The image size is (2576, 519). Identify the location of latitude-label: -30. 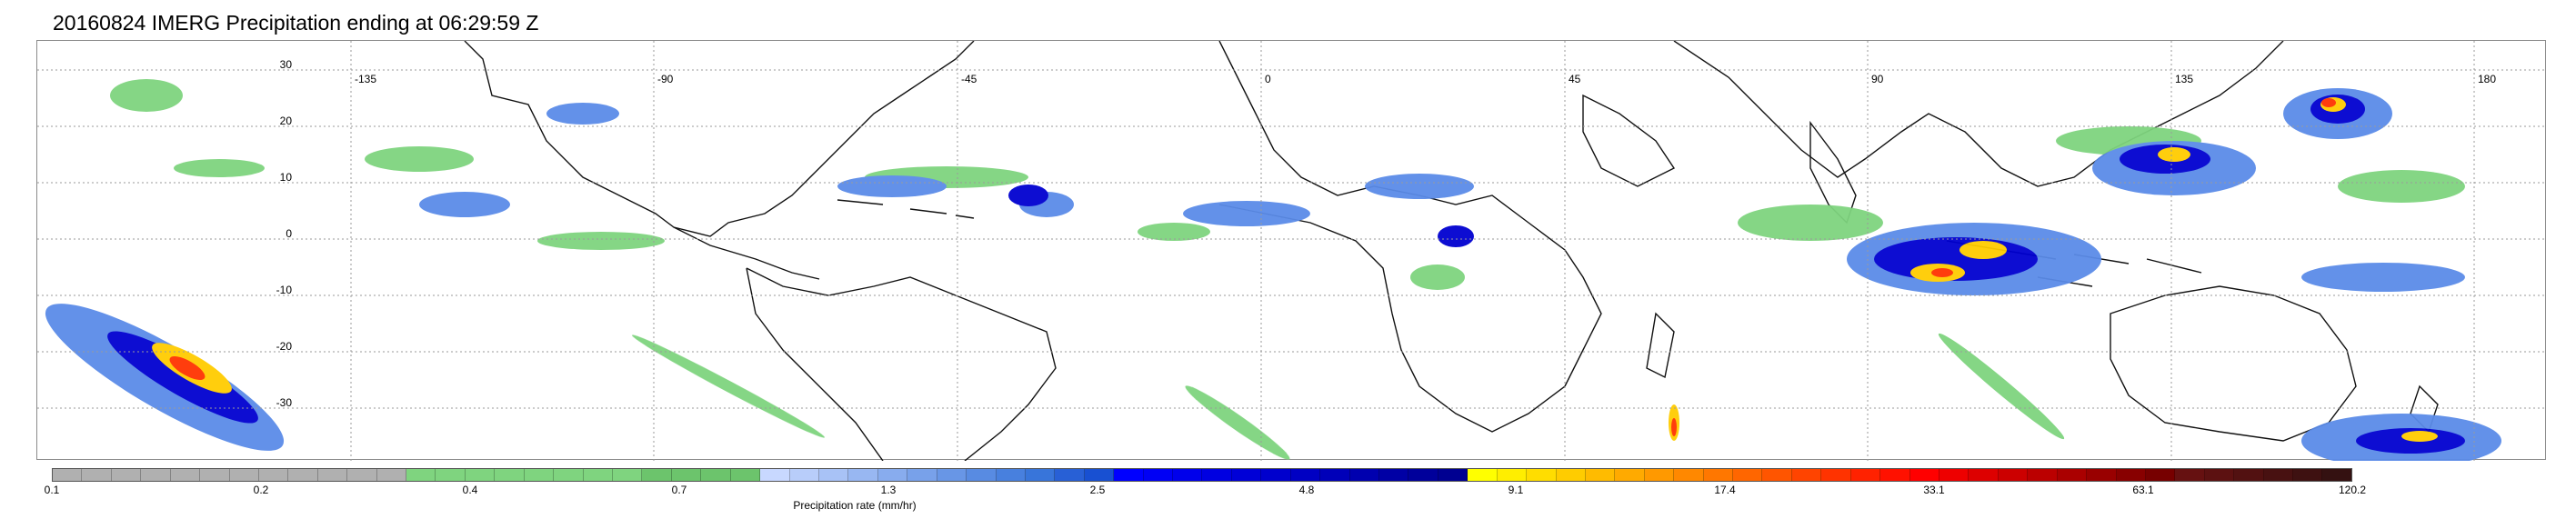
(284, 402).